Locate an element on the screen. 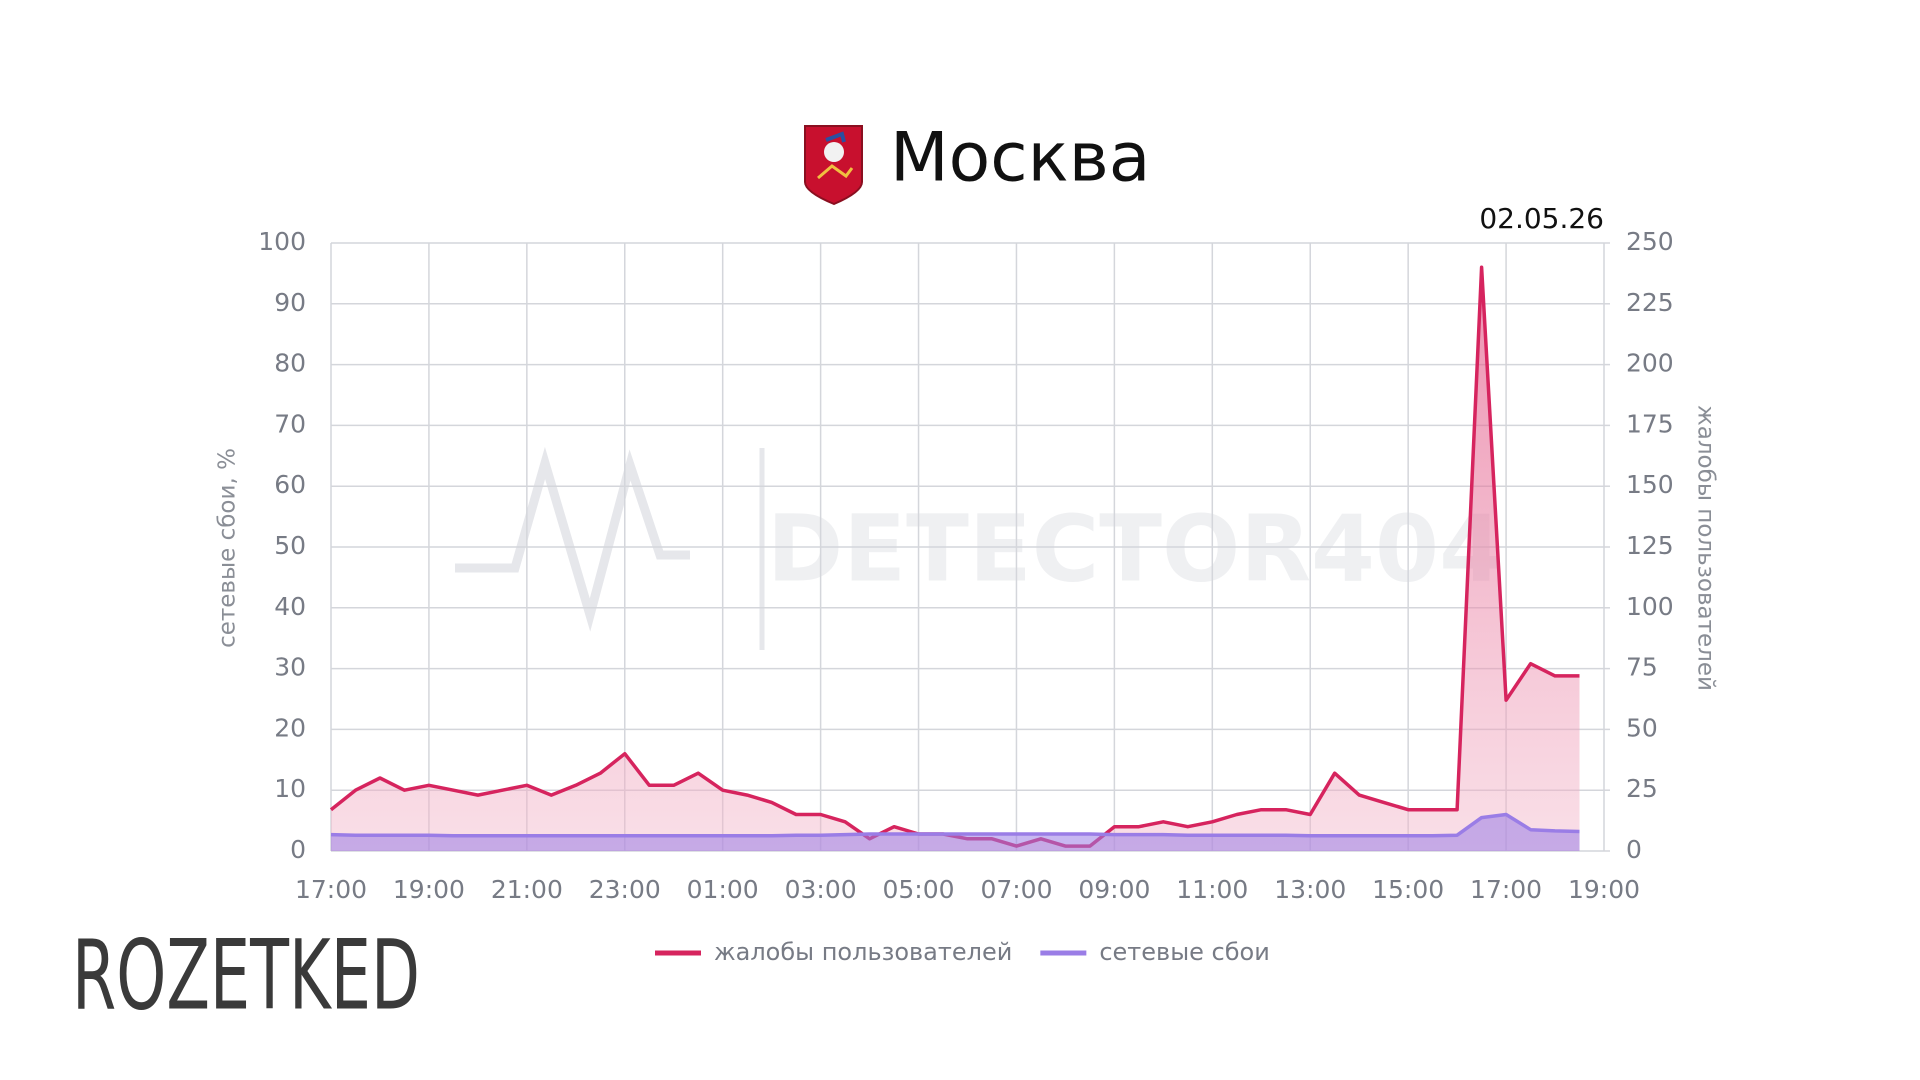 The image size is (1920, 1080). y-tick-label: 0 is located at coordinates (298, 849).